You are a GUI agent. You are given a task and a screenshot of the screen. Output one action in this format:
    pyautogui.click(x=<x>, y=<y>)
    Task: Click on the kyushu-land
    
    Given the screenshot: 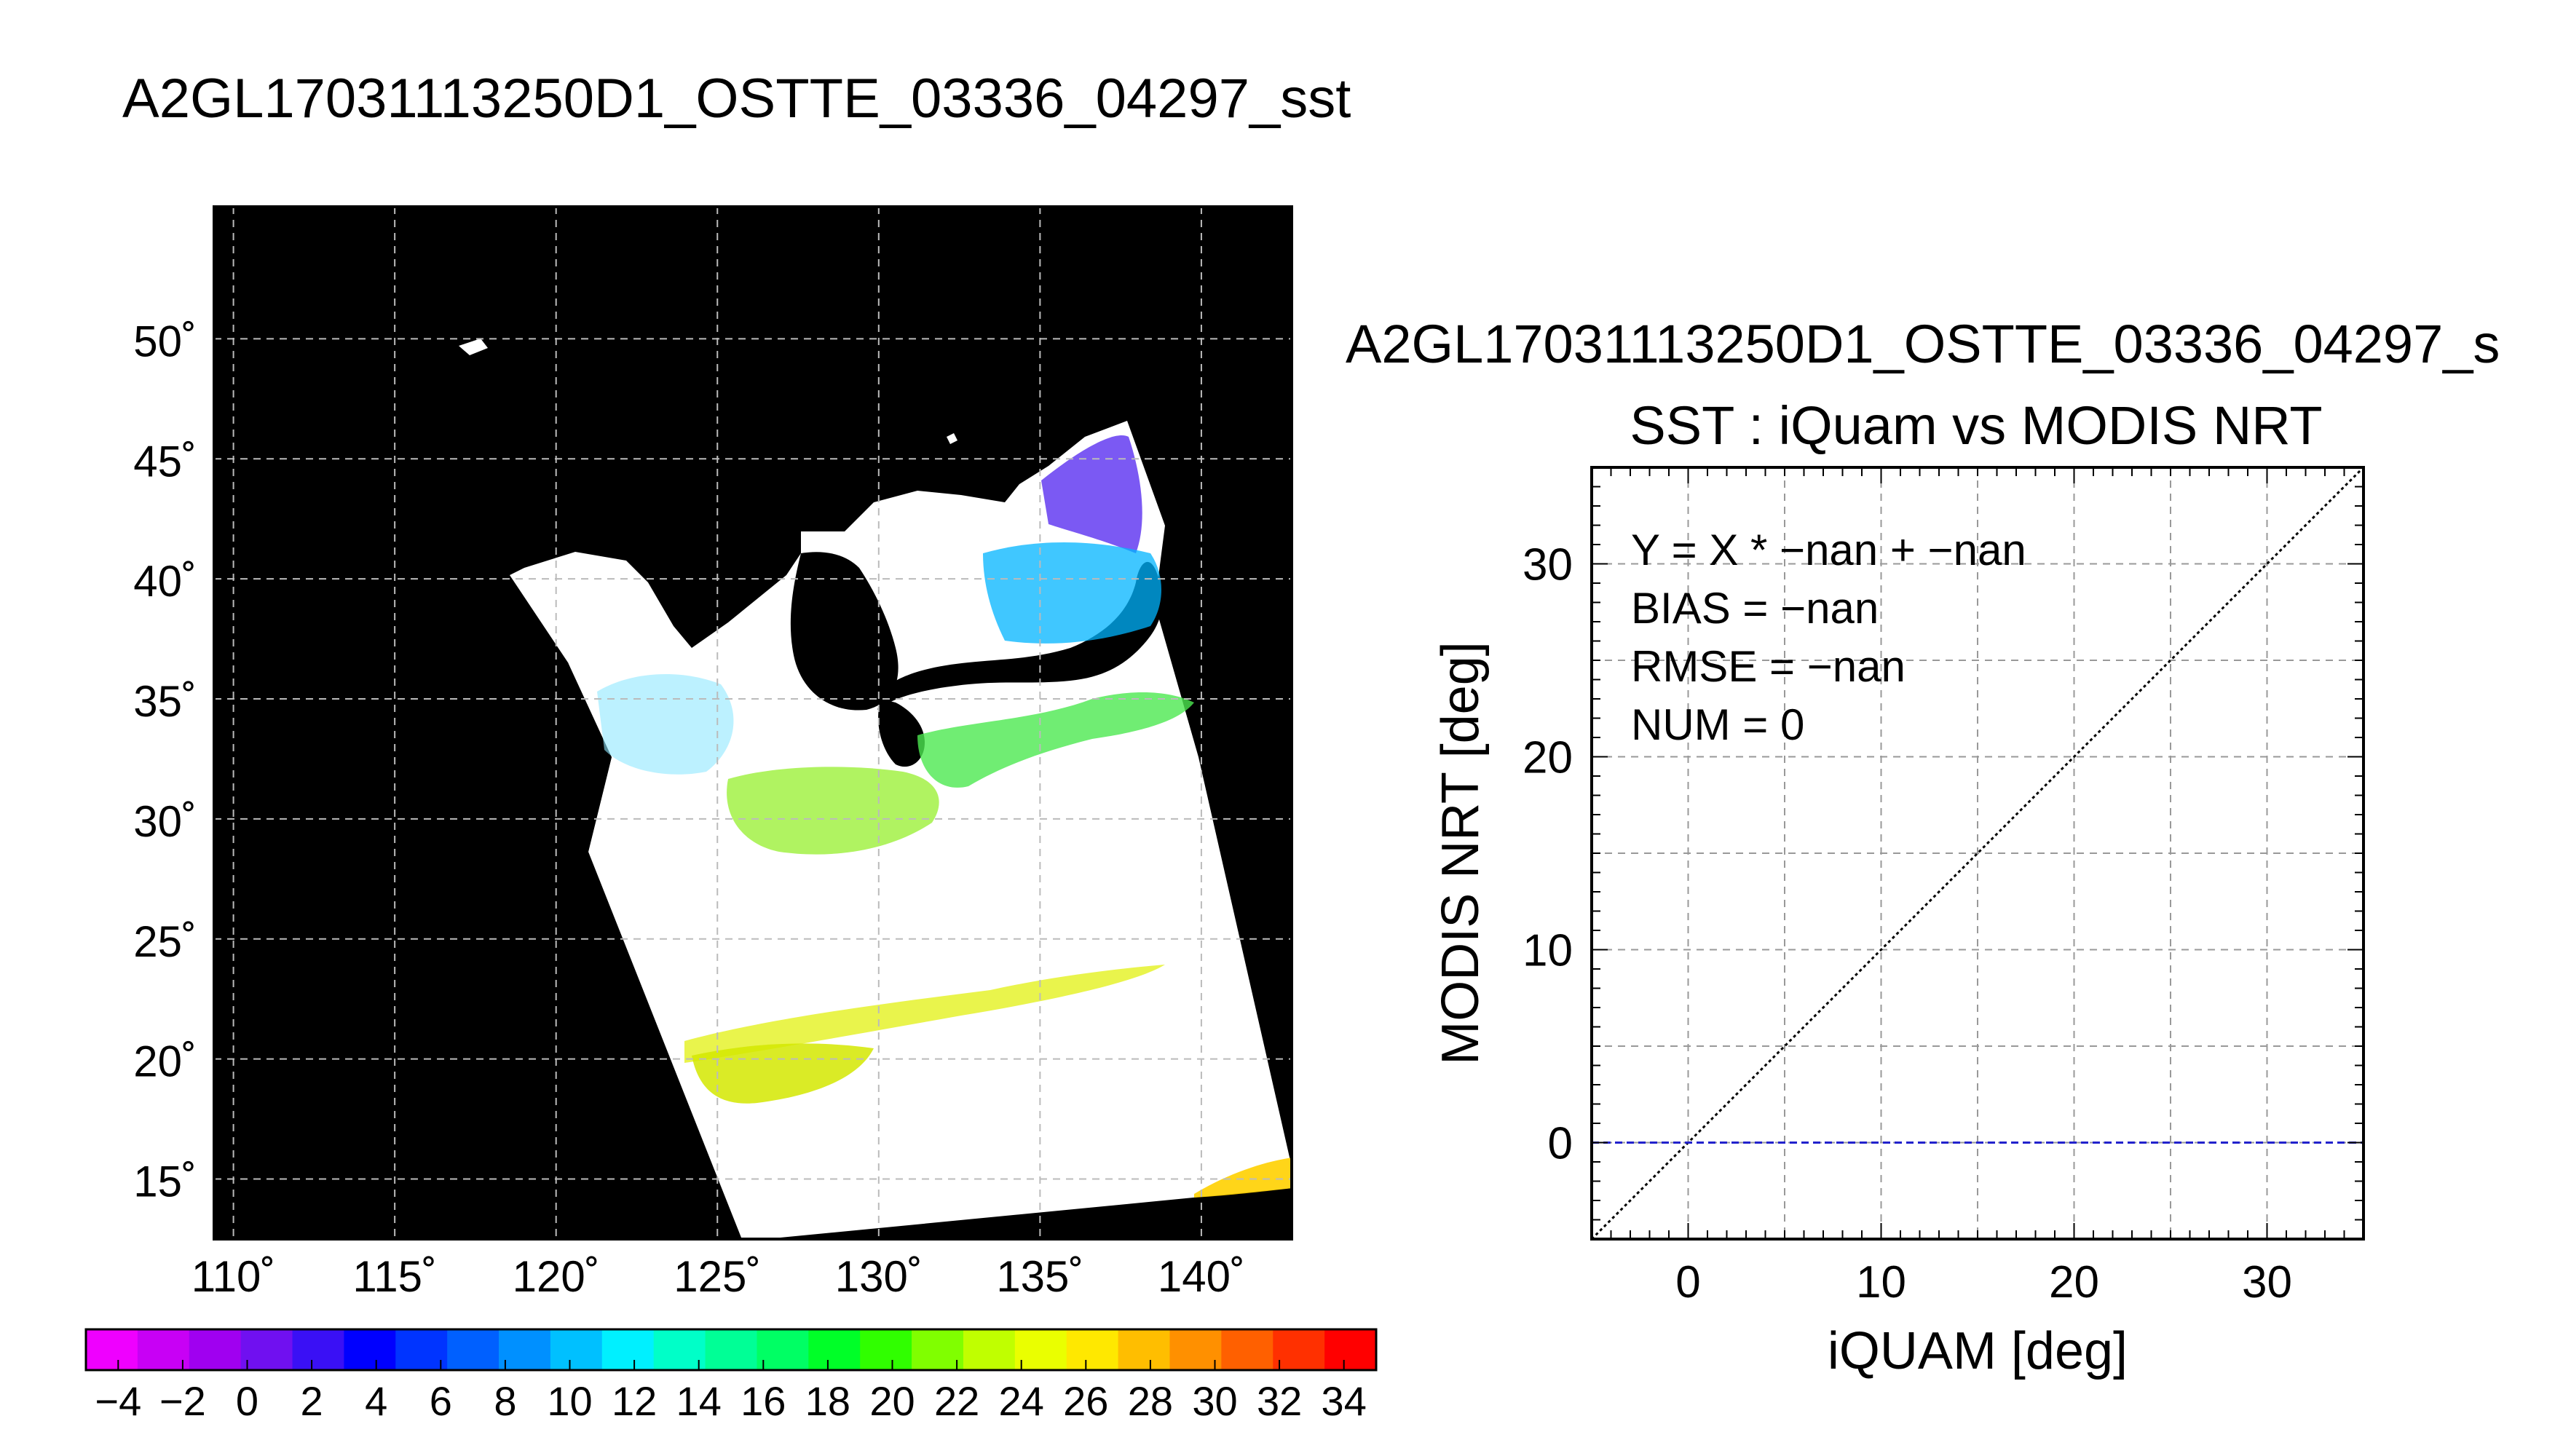 What is the action you would take?
    pyautogui.click(x=901, y=733)
    